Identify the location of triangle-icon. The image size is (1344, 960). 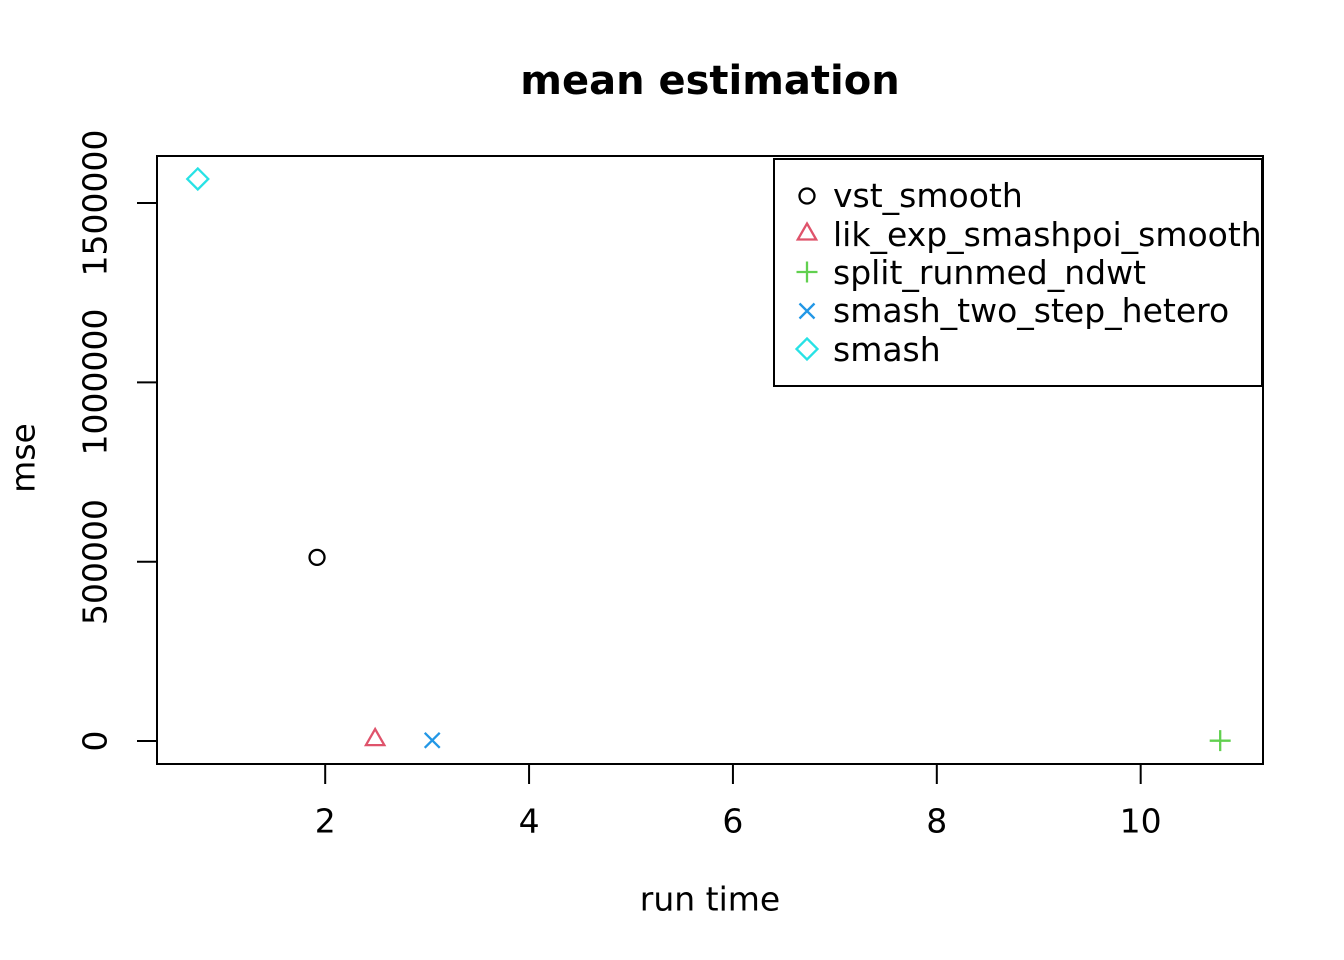
(807, 231).